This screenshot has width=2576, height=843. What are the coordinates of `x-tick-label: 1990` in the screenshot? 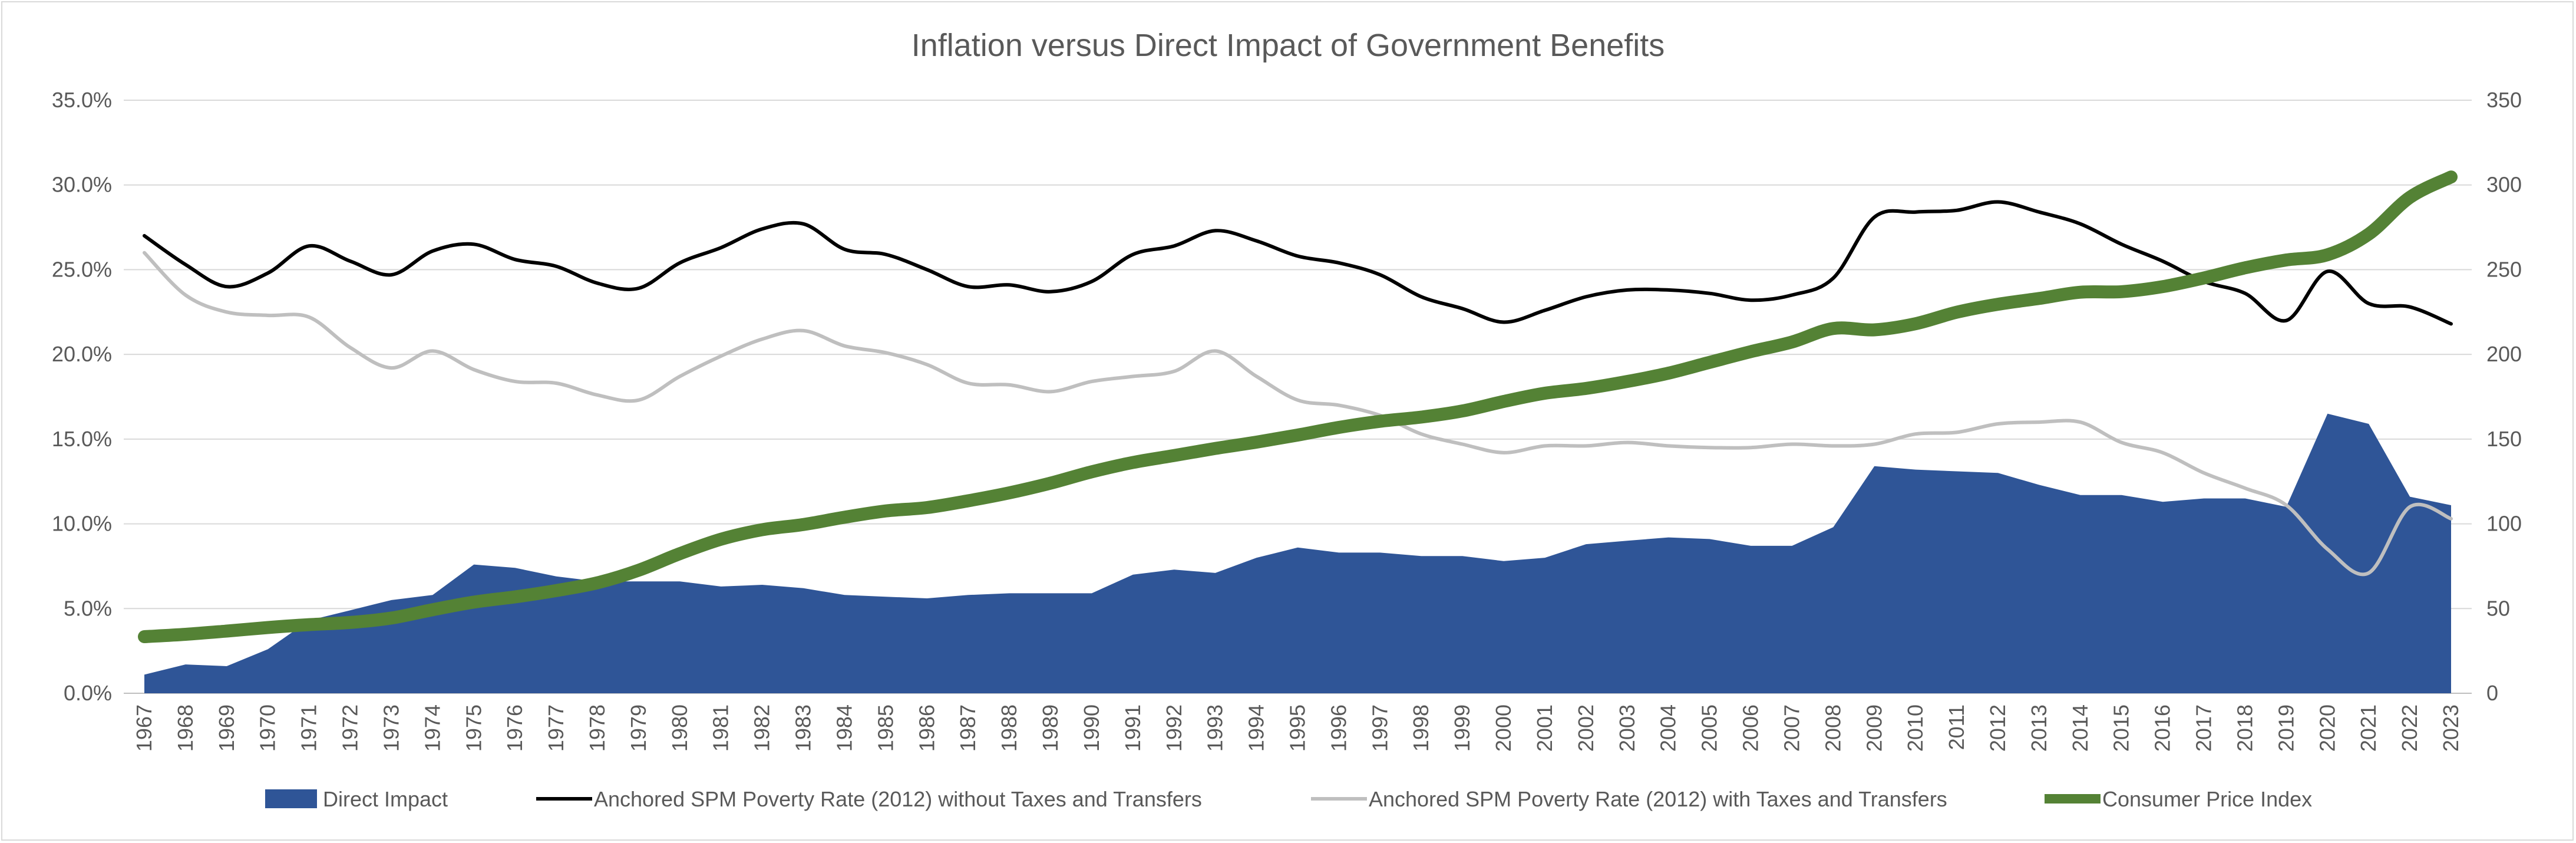 It's located at (1091, 728).